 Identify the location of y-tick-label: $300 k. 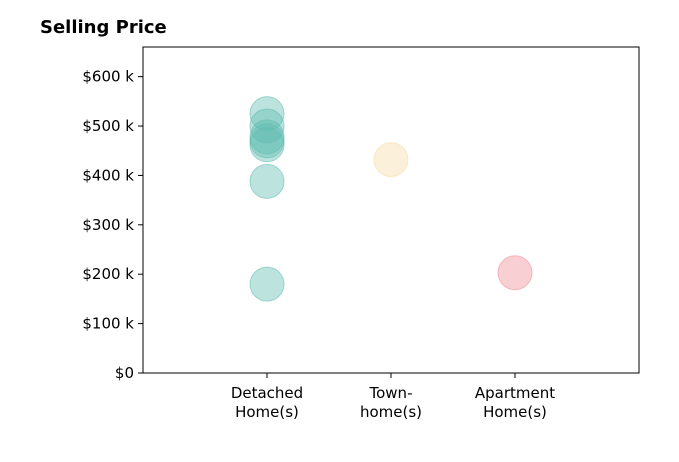
(108, 225).